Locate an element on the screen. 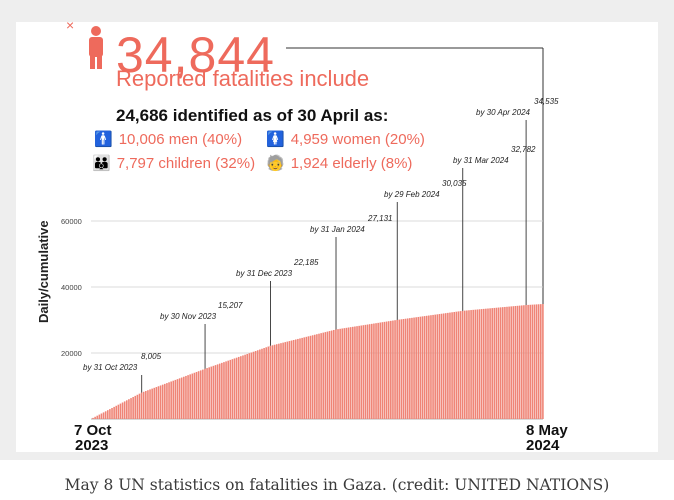  y-tick-label: 40000 is located at coordinates (71, 287).